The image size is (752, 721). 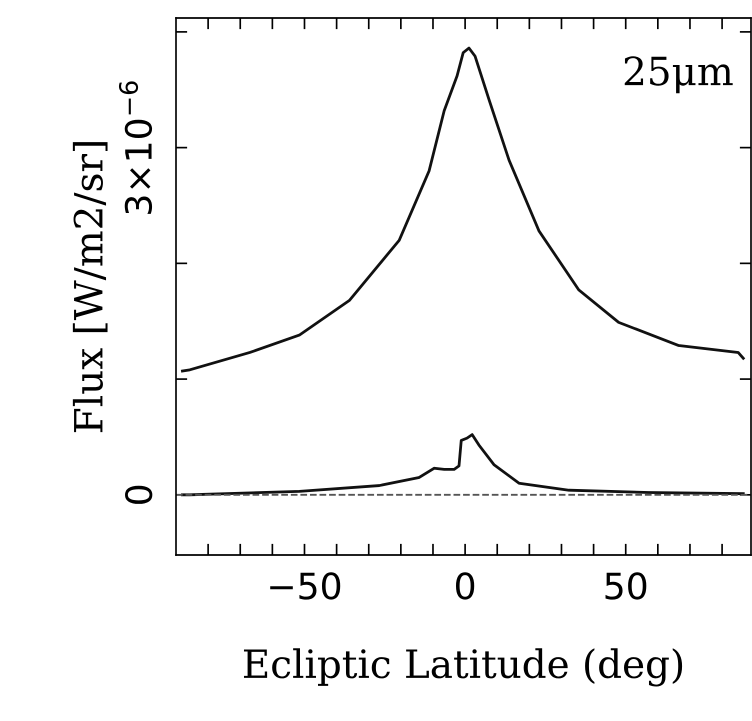 I want to click on x-axis-title: Ecliptic Latitude (deg), so click(x=463, y=667).